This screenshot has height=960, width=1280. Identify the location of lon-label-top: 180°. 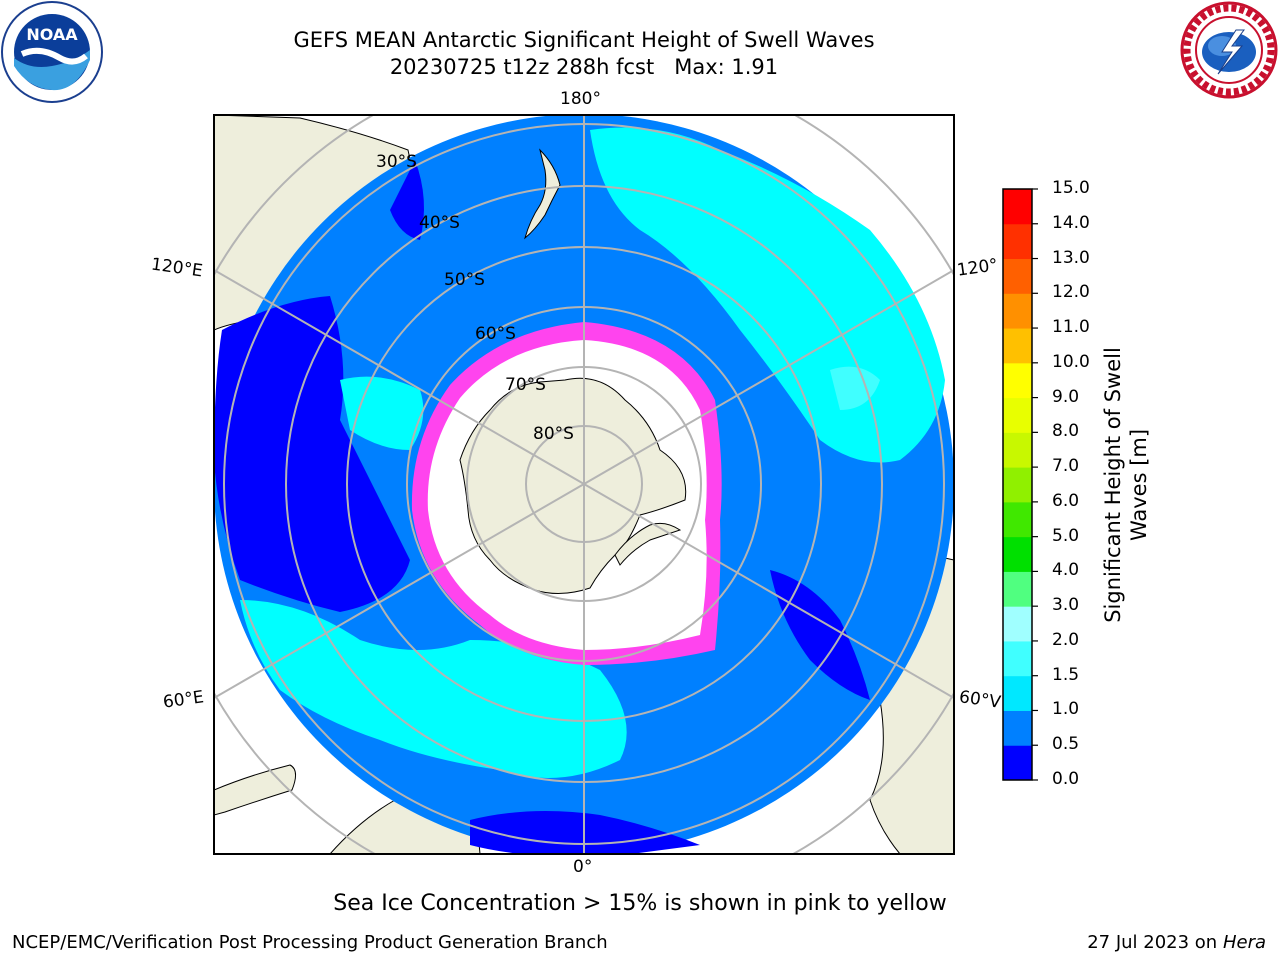
(580, 99).